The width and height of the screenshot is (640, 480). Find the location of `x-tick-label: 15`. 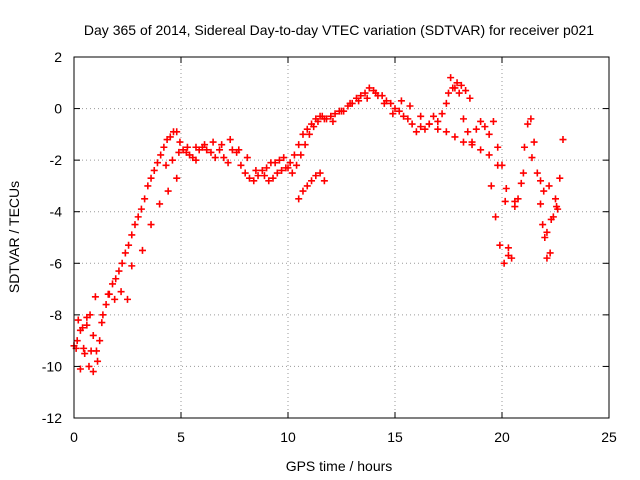

x-tick-label: 15 is located at coordinates (395, 437).